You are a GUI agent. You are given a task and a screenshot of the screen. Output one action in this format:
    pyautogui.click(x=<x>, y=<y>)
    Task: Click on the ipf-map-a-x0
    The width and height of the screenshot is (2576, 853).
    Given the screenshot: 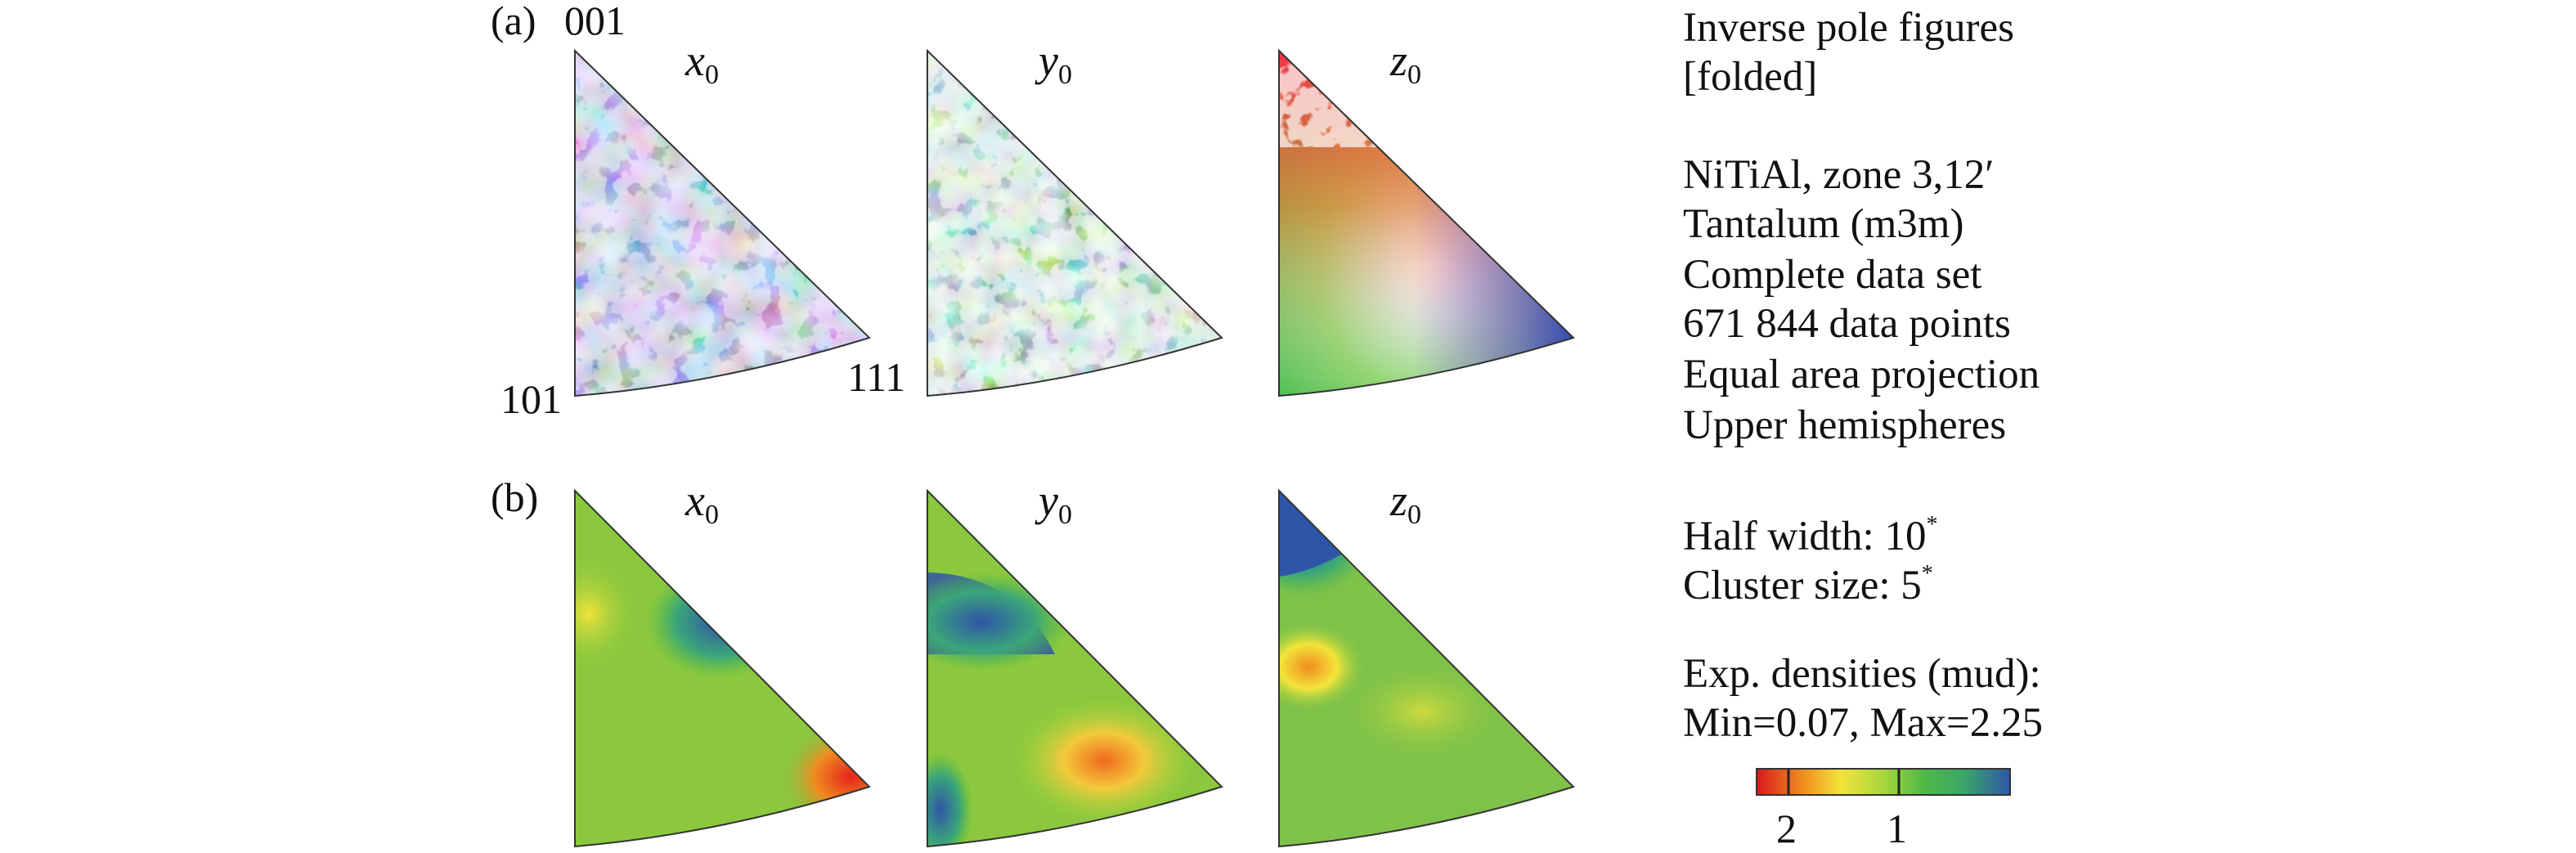 What is the action you would take?
    pyautogui.click(x=723, y=222)
    